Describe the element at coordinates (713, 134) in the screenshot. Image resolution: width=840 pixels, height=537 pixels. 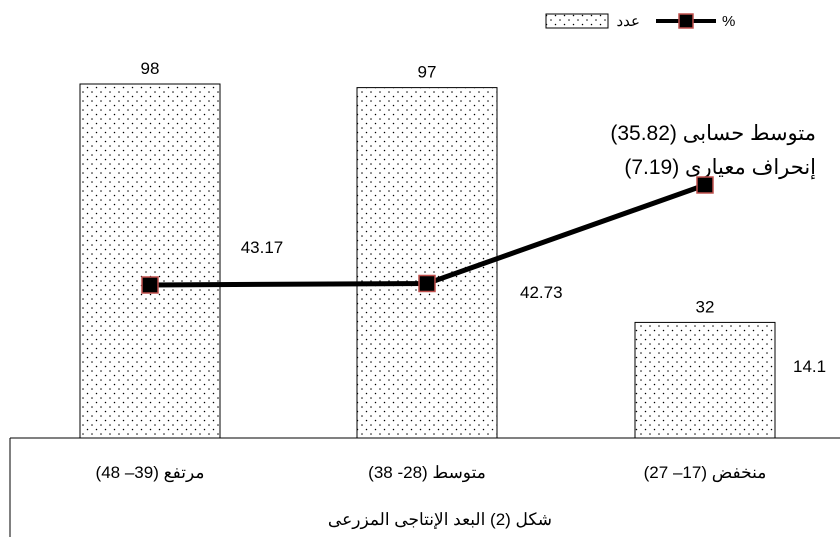
I see `mean-annotation: متوسط حسابى (35.82)` at that location.